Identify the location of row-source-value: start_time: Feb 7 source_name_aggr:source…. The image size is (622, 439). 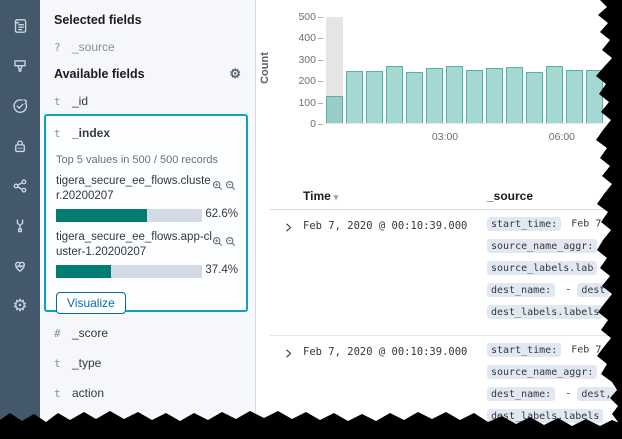
(554, 272).